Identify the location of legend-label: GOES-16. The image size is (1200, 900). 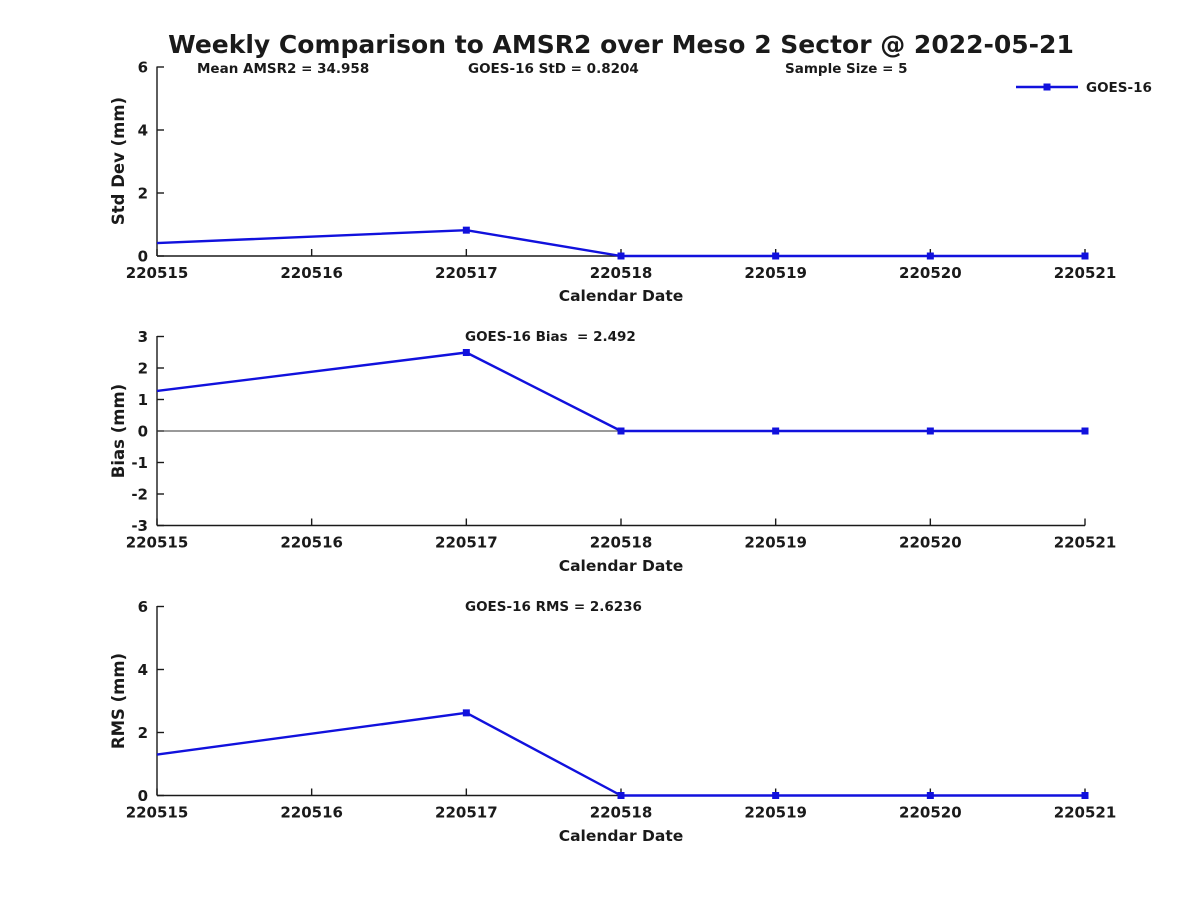
(1119, 88).